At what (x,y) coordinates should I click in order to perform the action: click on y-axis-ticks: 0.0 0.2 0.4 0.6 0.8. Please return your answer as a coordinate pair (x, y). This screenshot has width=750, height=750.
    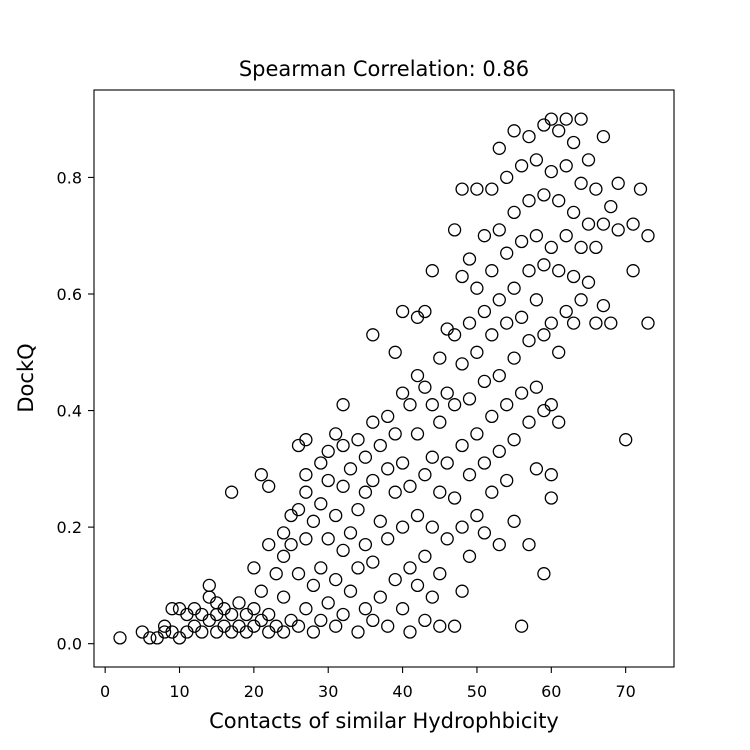
    Looking at the image, I should click on (75, 411).